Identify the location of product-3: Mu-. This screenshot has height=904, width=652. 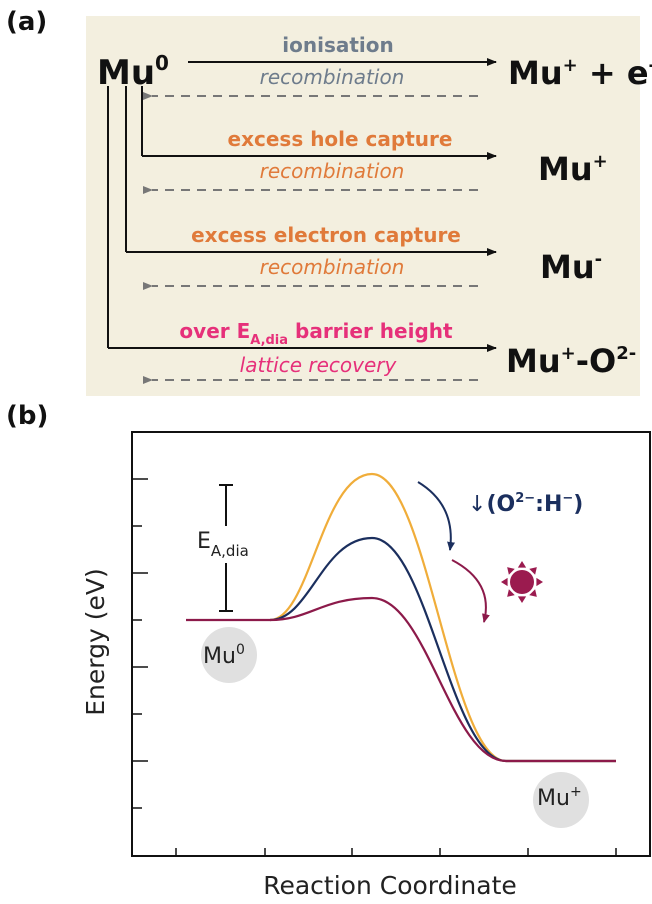
(571, 267).